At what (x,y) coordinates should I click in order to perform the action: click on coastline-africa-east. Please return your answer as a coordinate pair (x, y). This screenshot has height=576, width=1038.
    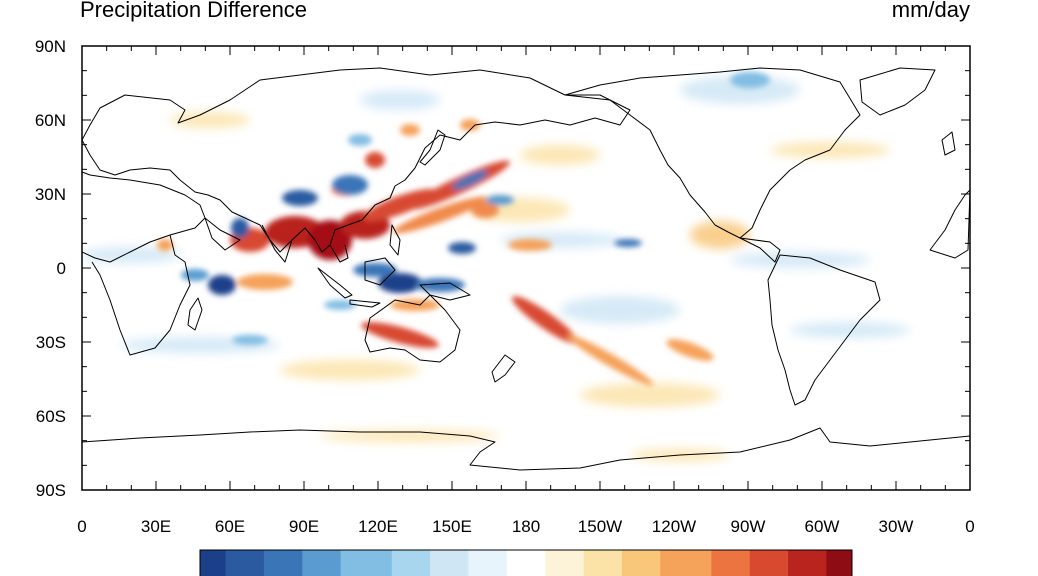
    Looking at the image, I should click on (141, 295).